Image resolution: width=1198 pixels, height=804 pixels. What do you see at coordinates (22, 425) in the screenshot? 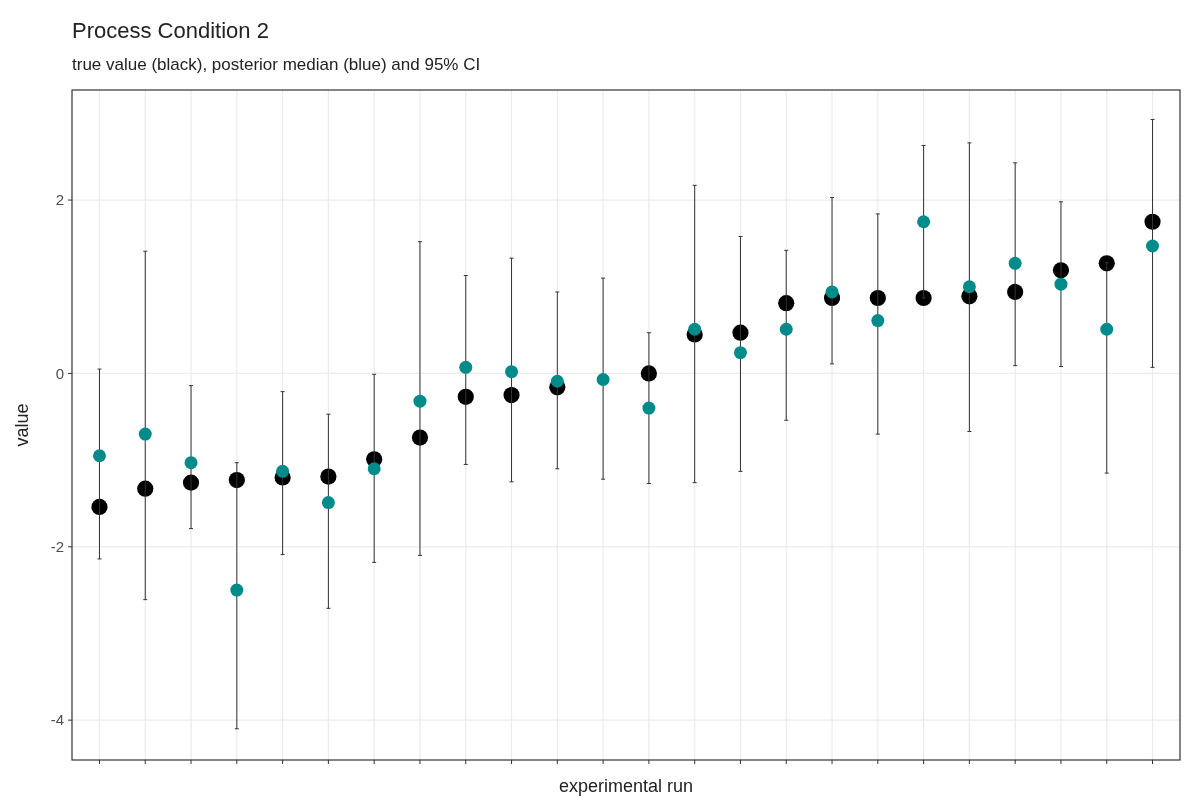
I see `y-axis-title: value` at bounding box center [22, 425].